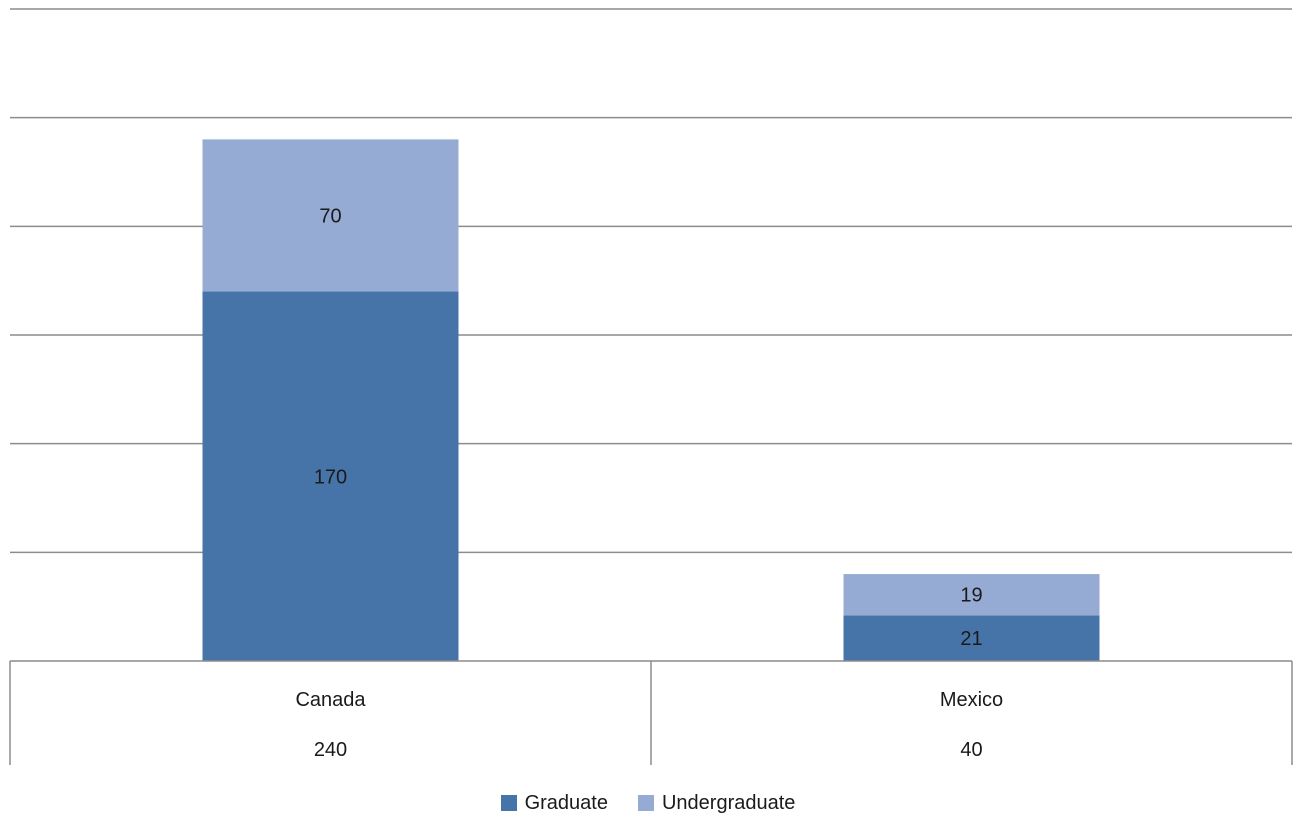 The width and height of the screenshot is (1296, 818). I want to click on legend-item-graduate: Graduate, so click(554, 803).